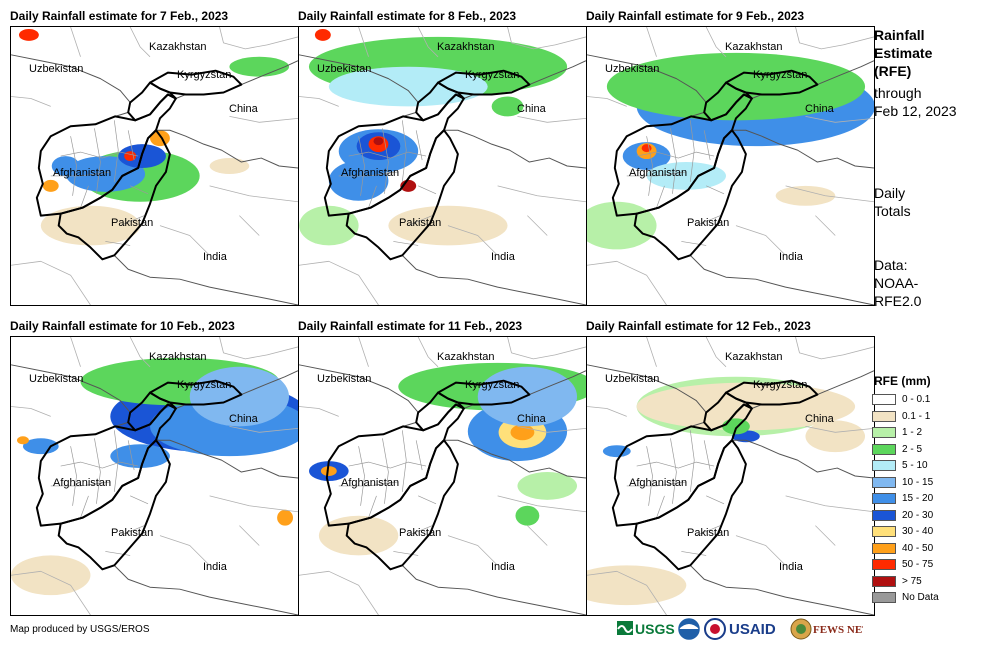 The width and height of the screenshot is (983, 649). What do you see at coordinates (922, 499) in the screenshot?
I see `legend-item: 15 - 20` at bounding box center [922, 499].